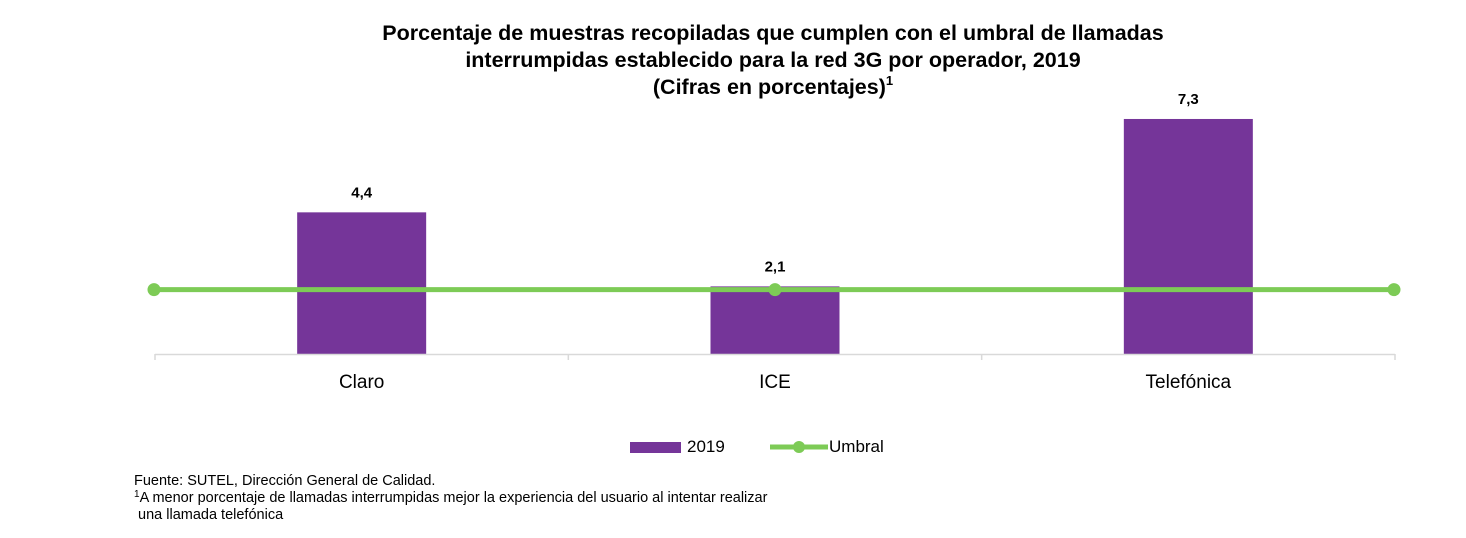  Describe the element at coordinates (1189, 382) in the screenshot. I see `x-tick-label-2: Telefónica` at that location.